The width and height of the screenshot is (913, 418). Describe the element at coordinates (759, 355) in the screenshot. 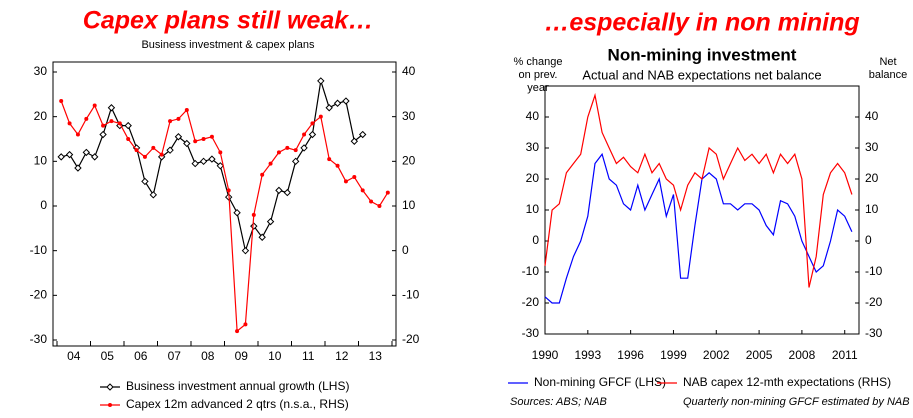

I see `x-tick-label: 2005` at that location.